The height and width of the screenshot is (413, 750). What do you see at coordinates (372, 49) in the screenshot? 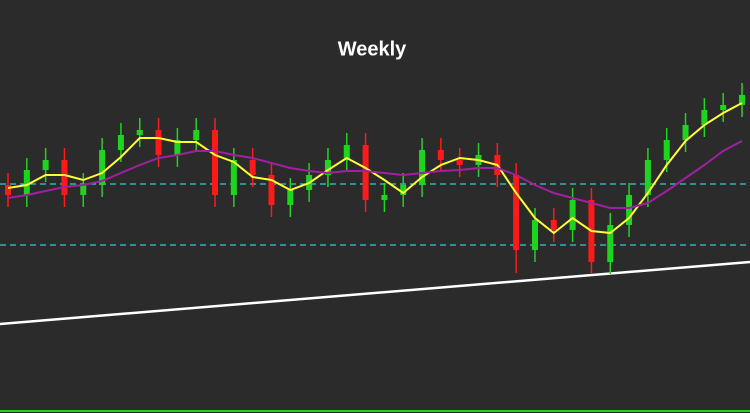
I see `chart-title: Weekly` at bounding box center [372, 49].